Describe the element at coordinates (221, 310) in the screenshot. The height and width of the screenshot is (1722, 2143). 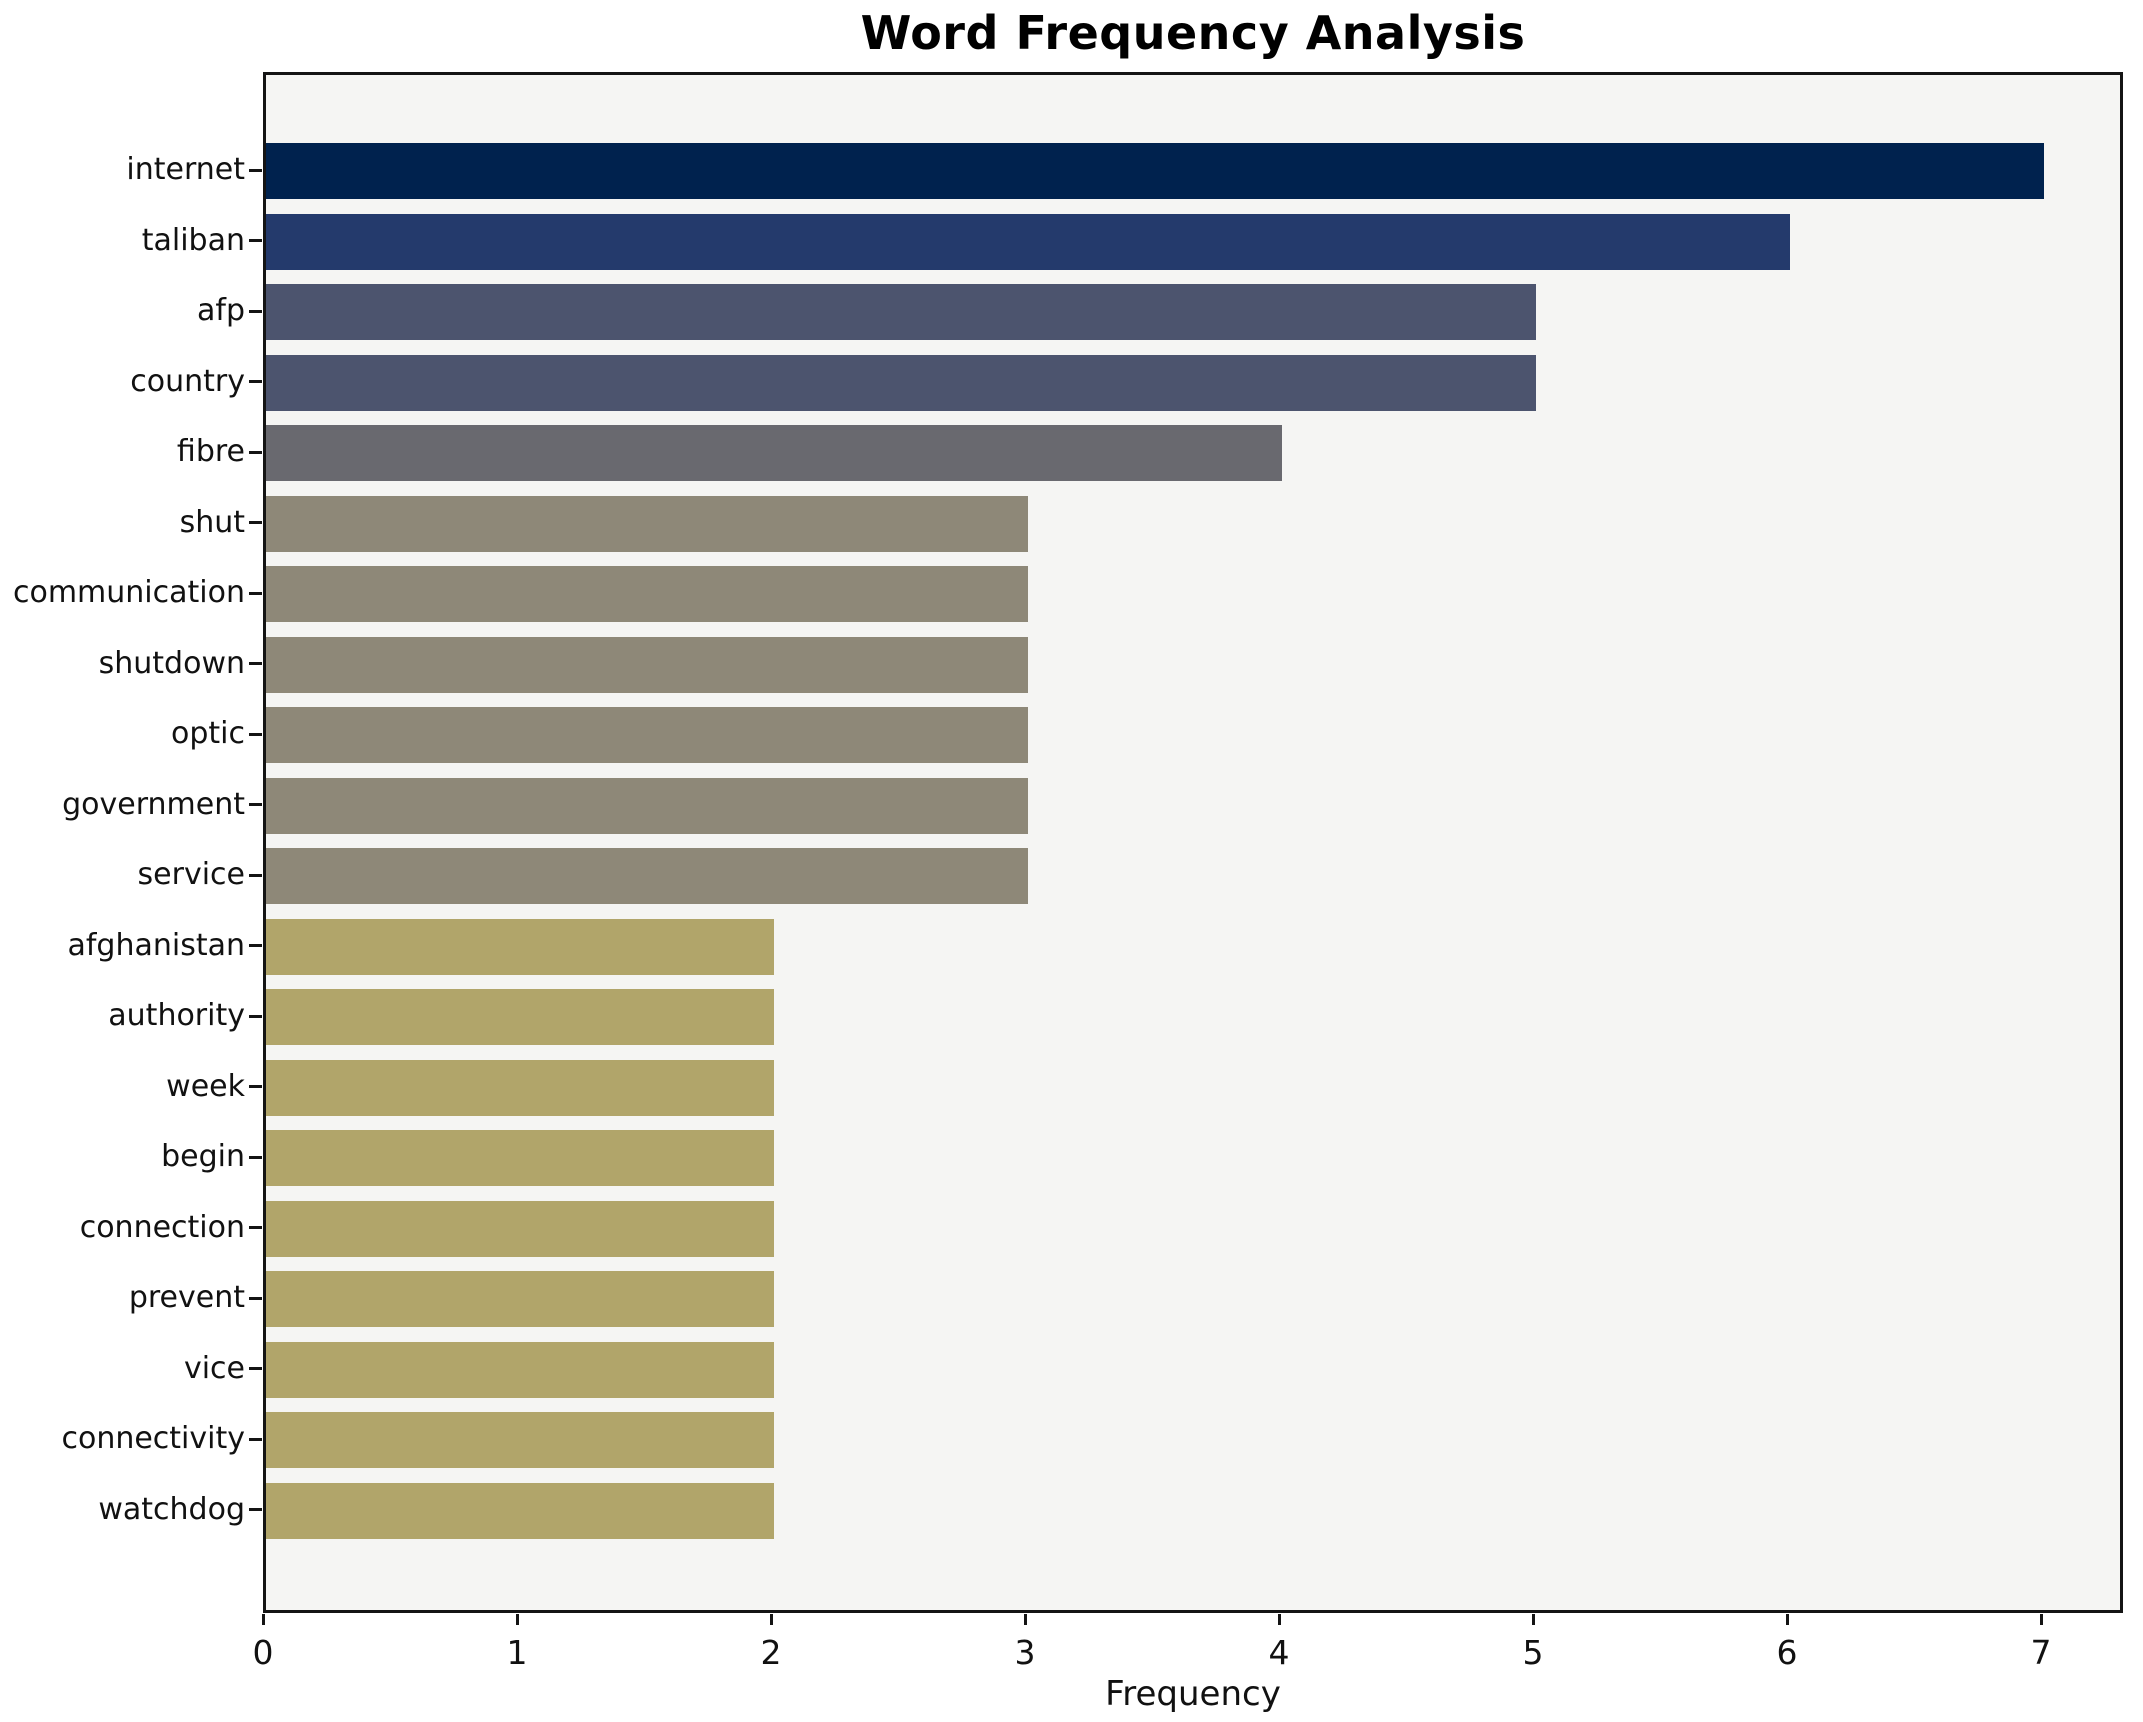
I see `y-tick-label-afp: afp` at that location.